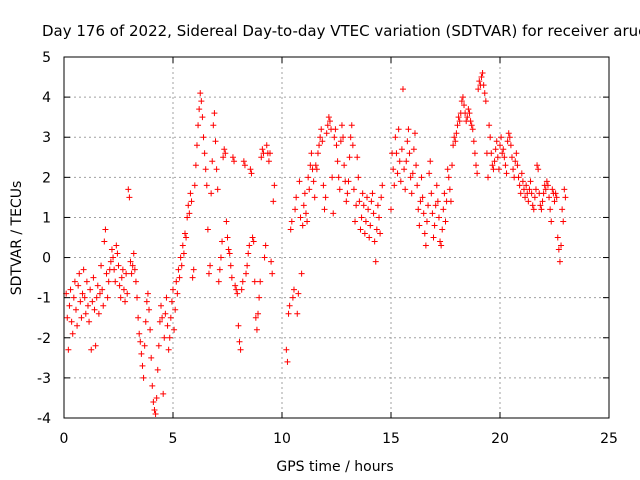 The image size is (640, 480). What do you see at coordinates (44, 419) in the screenshot?
I see `y-tick-label: -4` at bounding box center [44, 419].